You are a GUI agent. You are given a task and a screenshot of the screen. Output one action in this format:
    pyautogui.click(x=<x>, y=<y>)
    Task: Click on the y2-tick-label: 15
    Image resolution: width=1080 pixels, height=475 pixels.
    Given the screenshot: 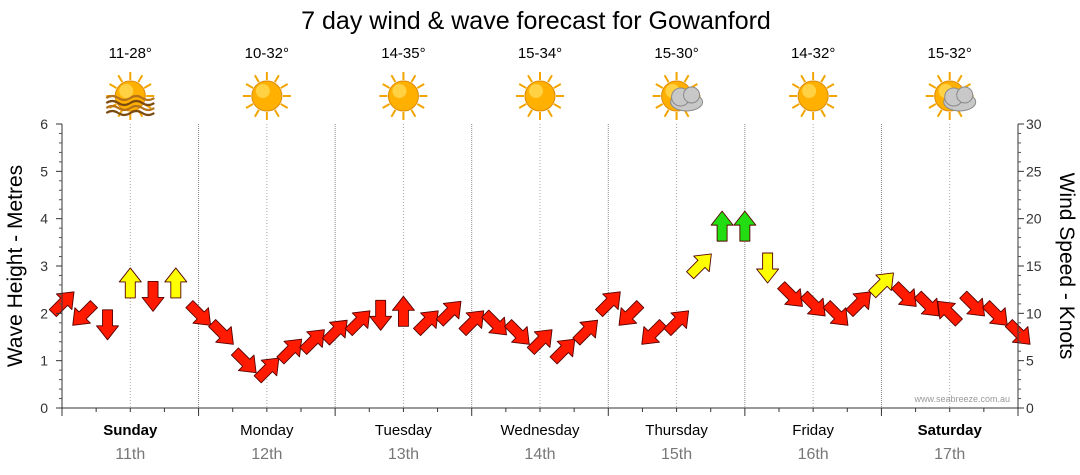 What is the action you would take?
    pyautogui.click(x=1034, y=266)
    